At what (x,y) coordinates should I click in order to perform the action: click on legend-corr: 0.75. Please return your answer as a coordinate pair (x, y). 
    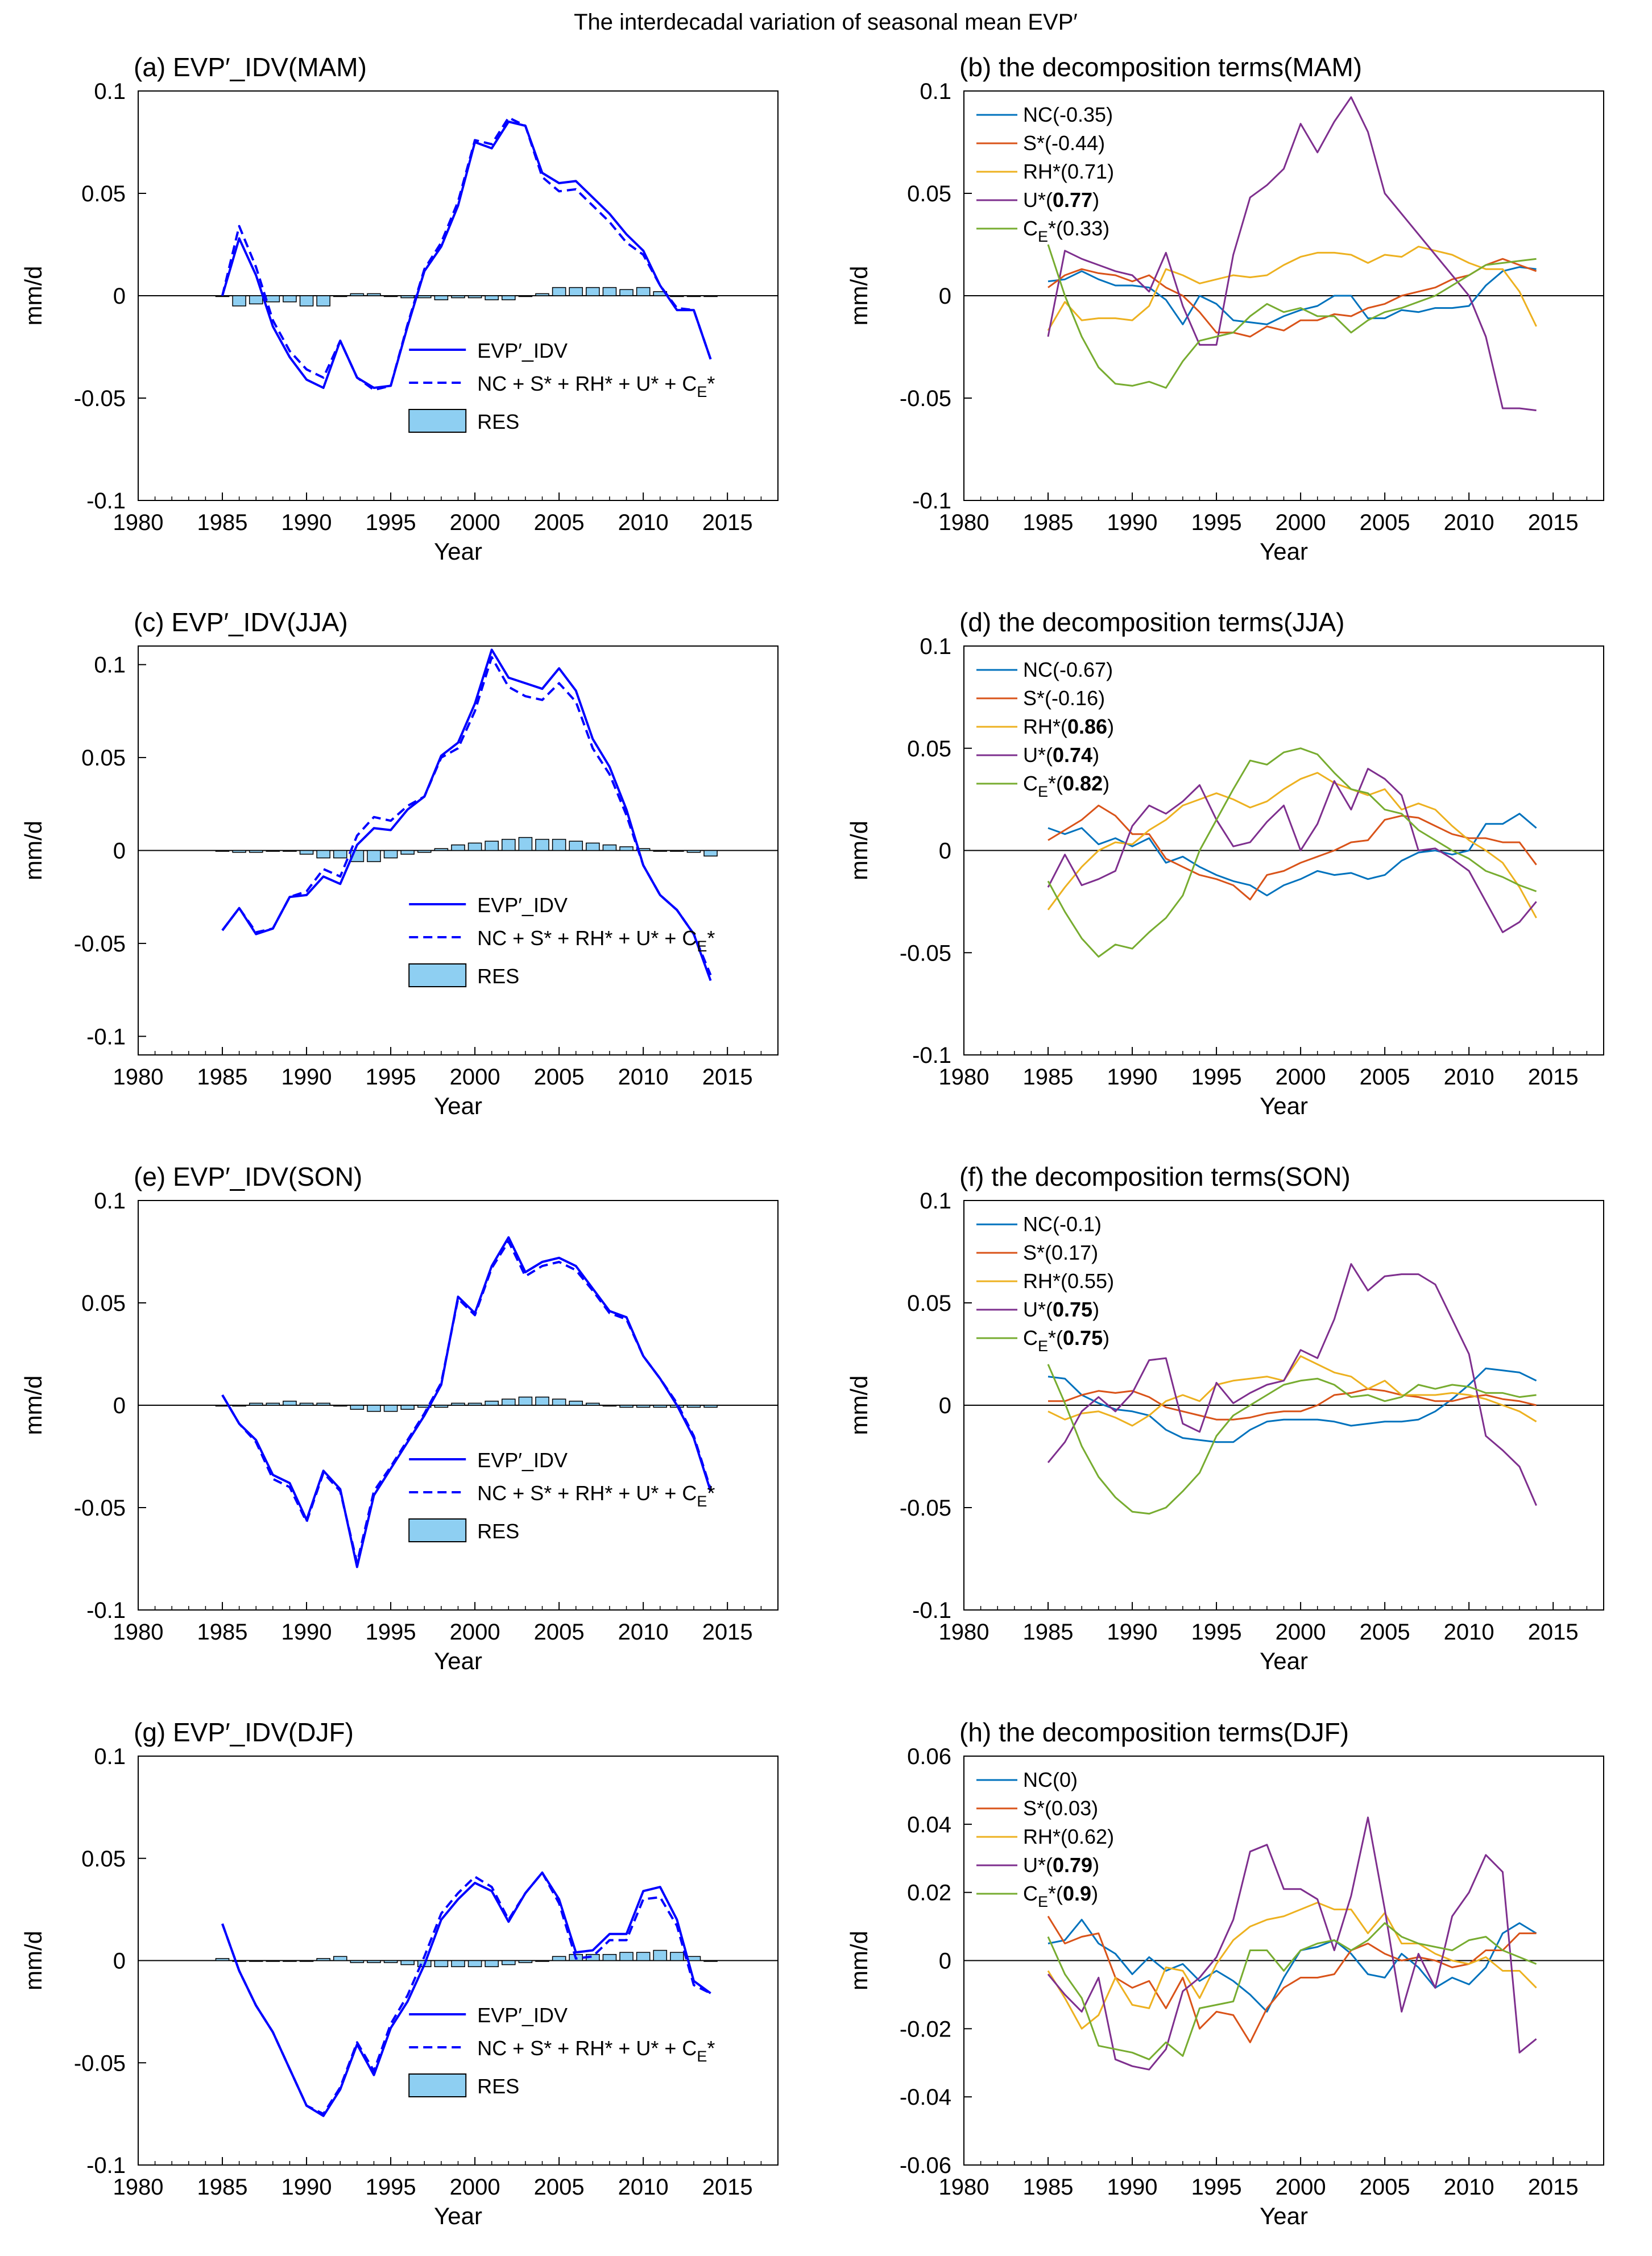
    Looking at the image, I should click on (1072, 1309).